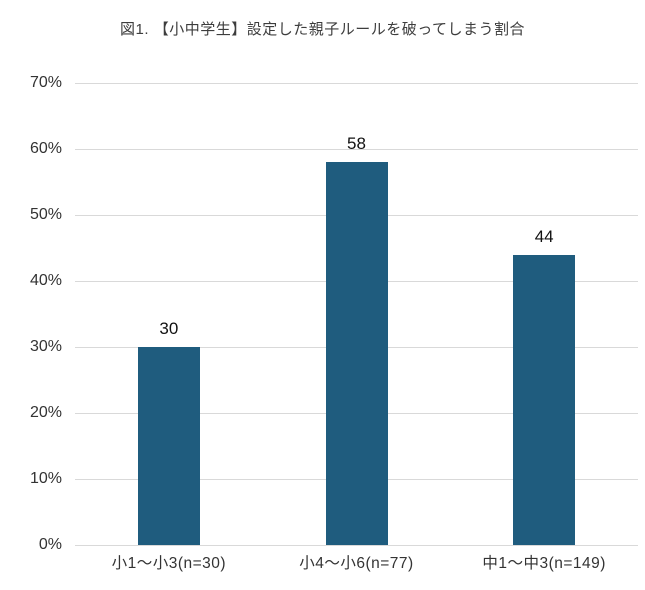 Image resolution: width=645 pixels, height=590 pixels. Describe the element at coordinates (322, 29) in the screenshot. I see `chart-title: 図1. 【小中学生】設定した親子ルールを破ってしまう割合` at that location.